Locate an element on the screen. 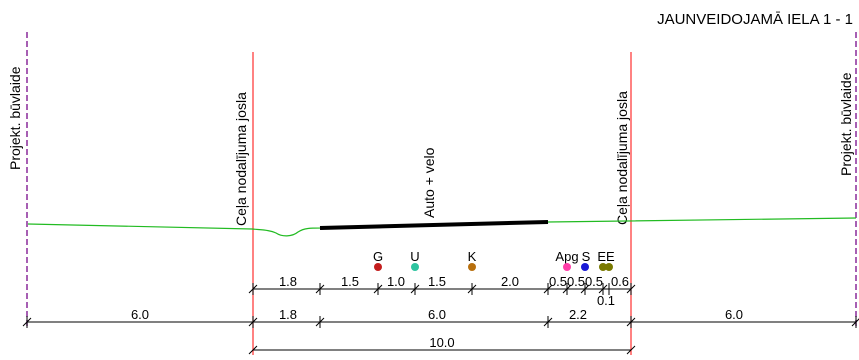 This screenshot has width=859, height=360. utility-u-marker is located at coordinates (415, 267).